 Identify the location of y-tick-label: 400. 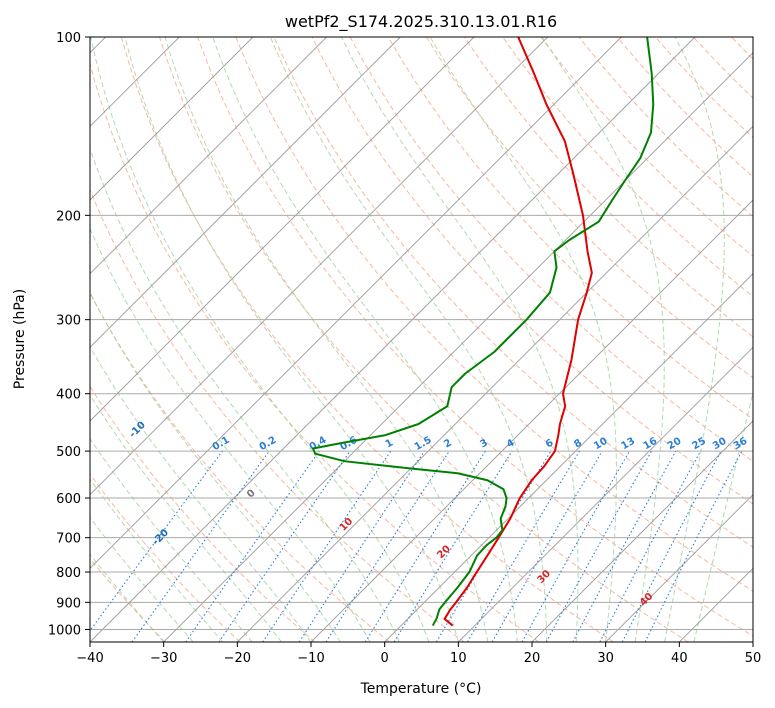
(68, 395).